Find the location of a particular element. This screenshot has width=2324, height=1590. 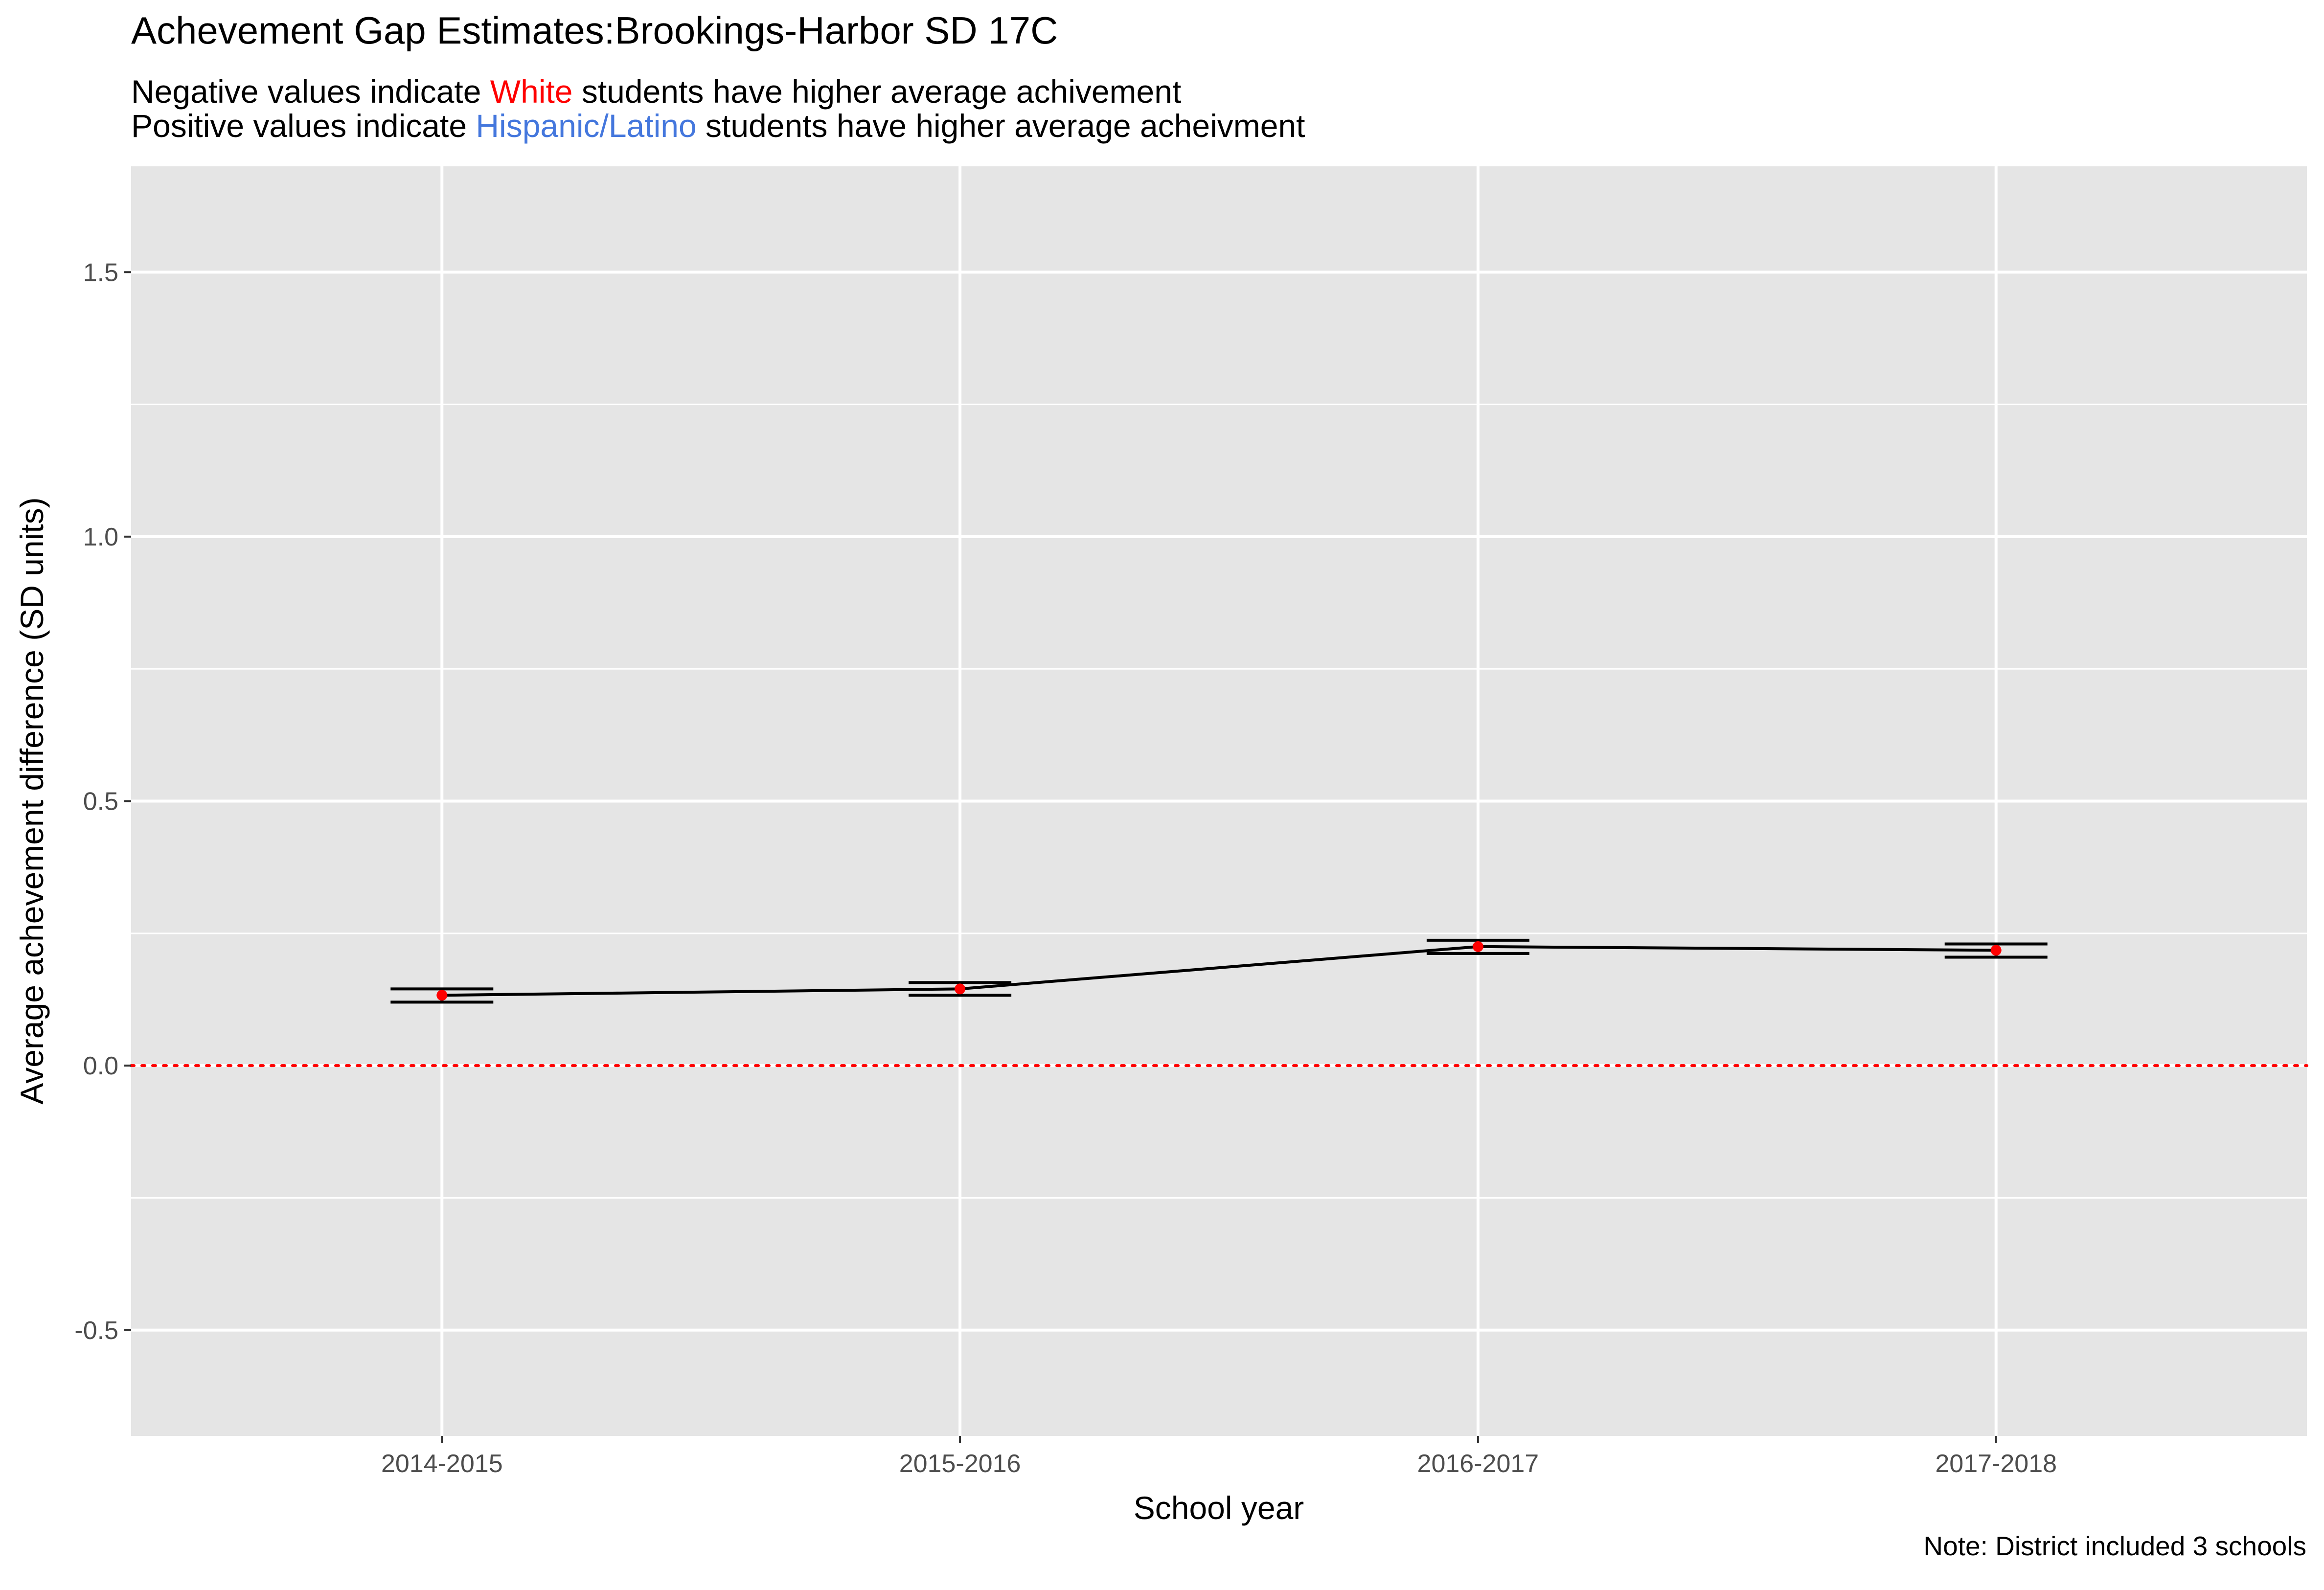

x-tick-label: 2016-2017 is located at coordinates (1478, 1464).